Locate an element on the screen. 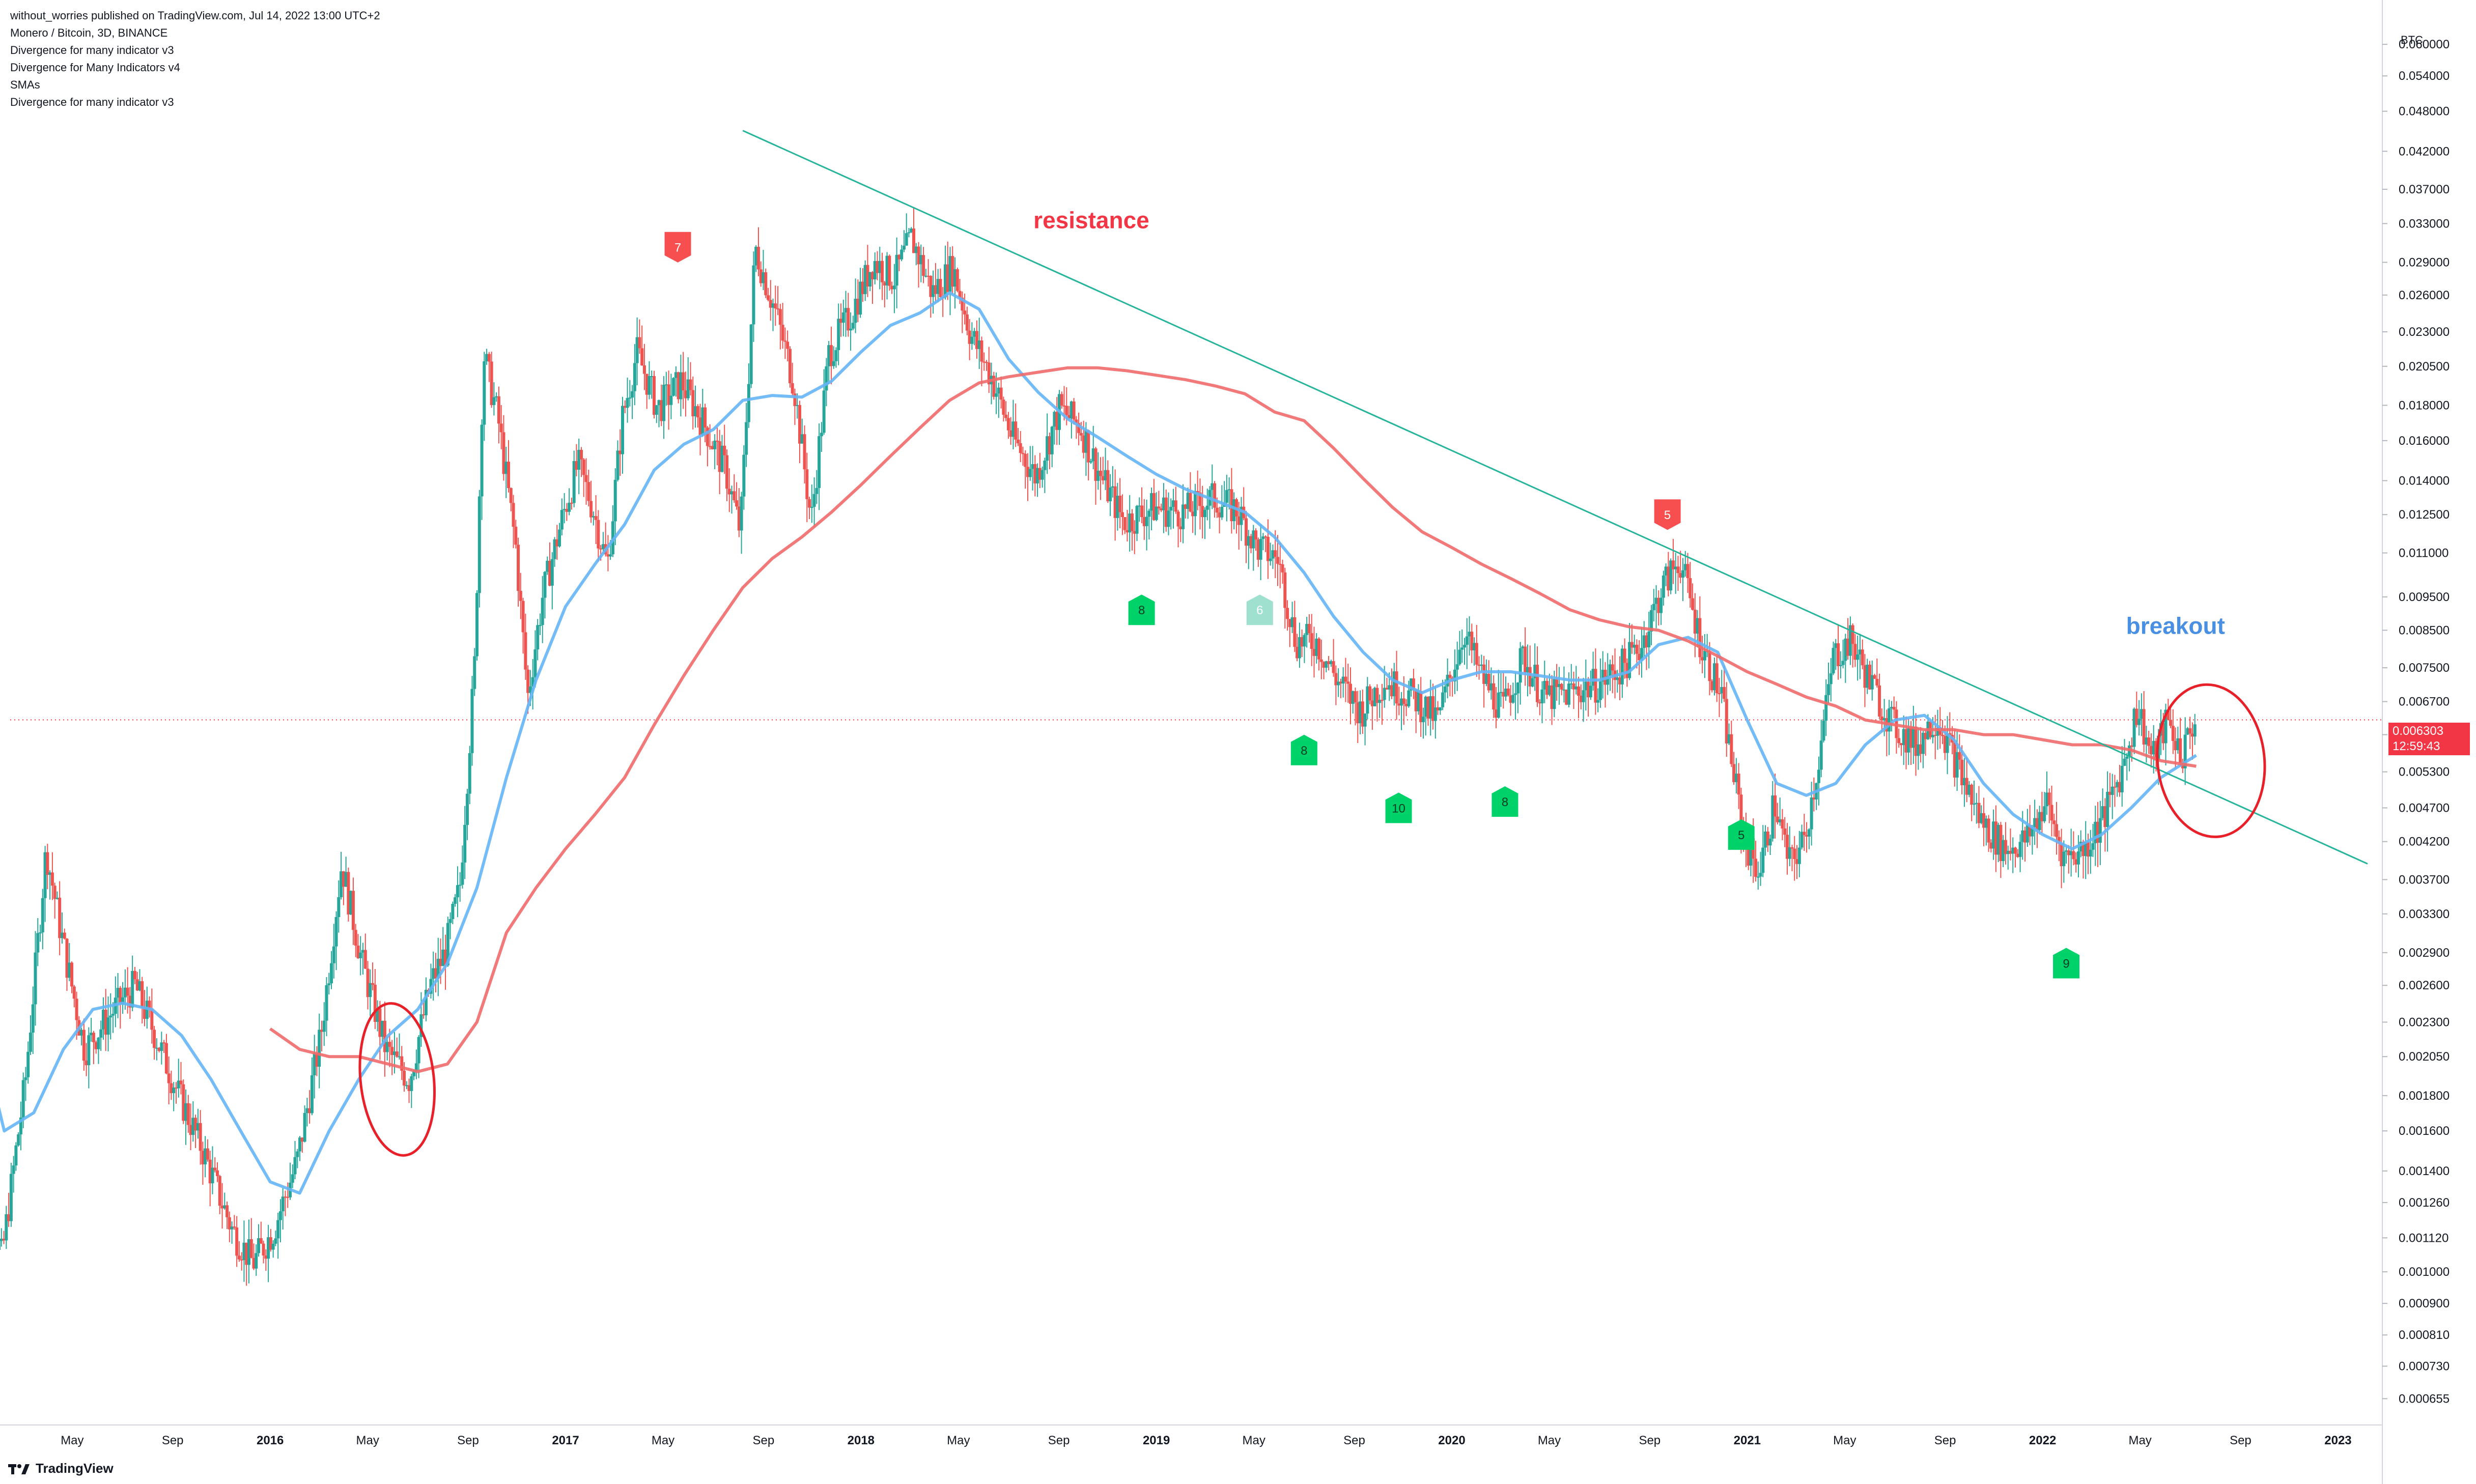 The image size is (2476, 1484). y-tick-label: 0.042000 is located at coordinates (2424, 152).